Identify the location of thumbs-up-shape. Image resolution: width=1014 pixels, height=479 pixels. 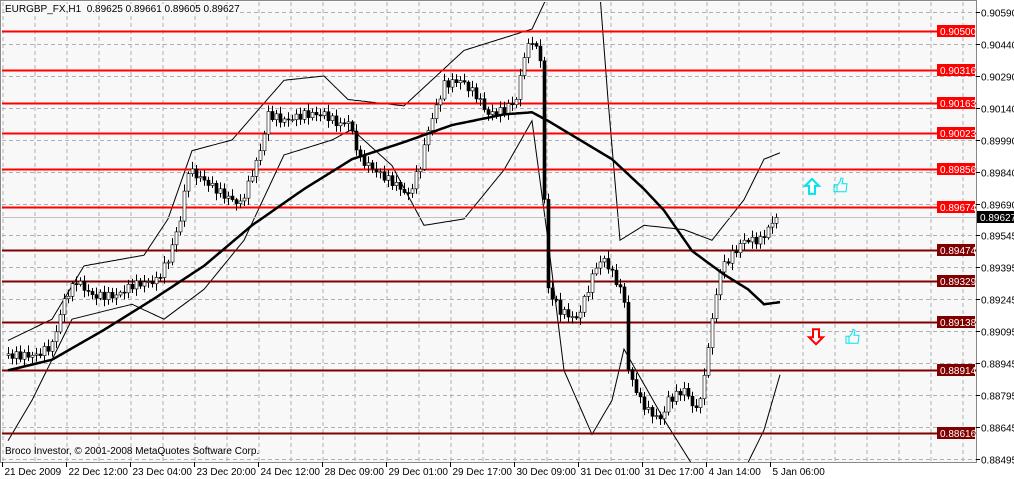
(852, 336).